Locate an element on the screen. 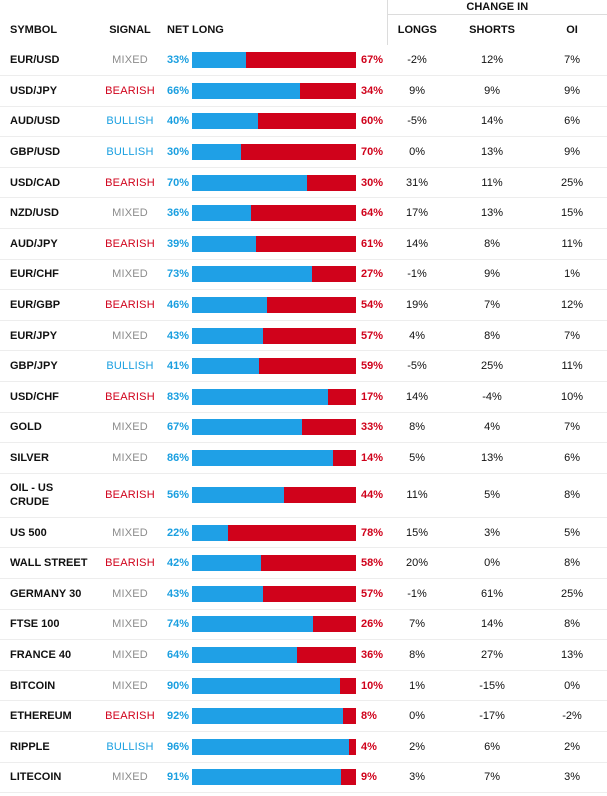 This screenshot has height=796, width=607. symbol-cell: NZD/USD is located at coordinates (47, 213).